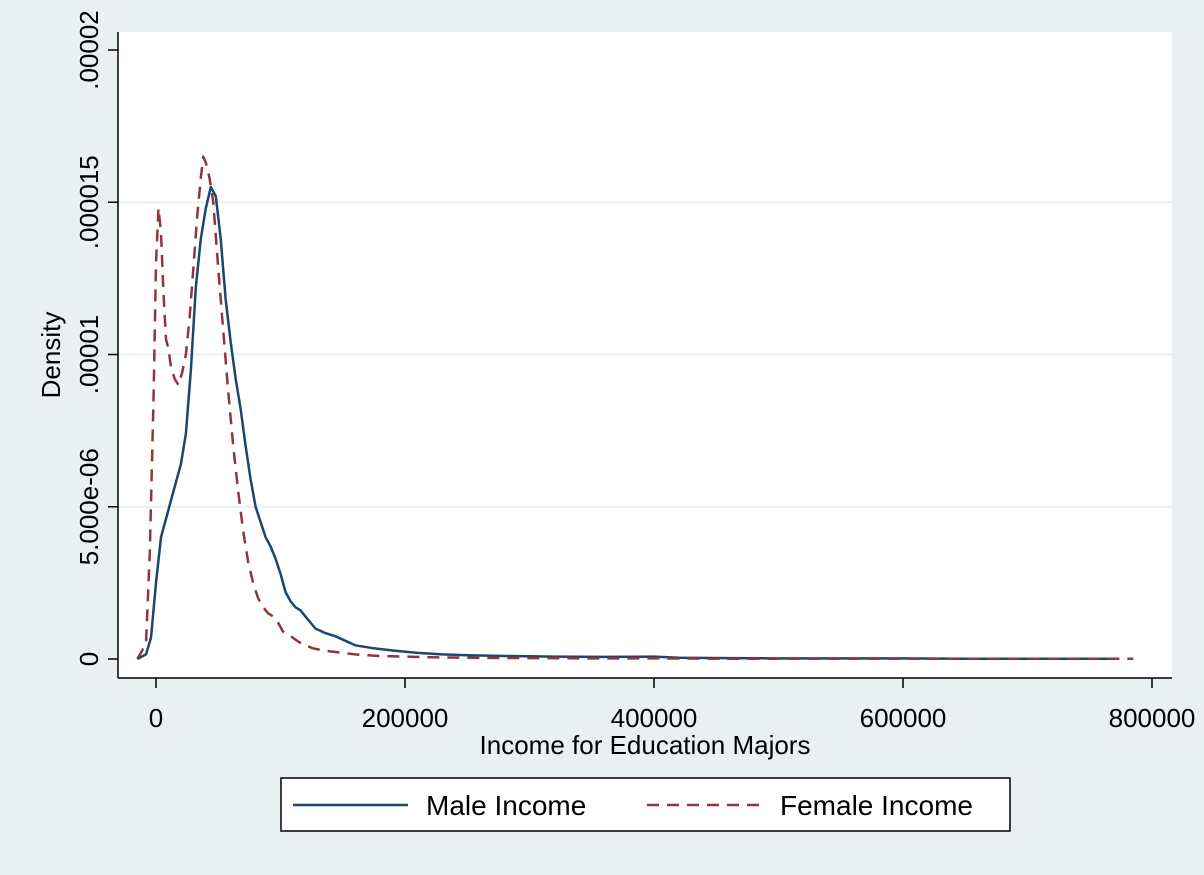  What do you see at coordinates (876, 805) in the screenshot?
I see `legend-label-female-income: Female Income` at bounding box center [876, 805].